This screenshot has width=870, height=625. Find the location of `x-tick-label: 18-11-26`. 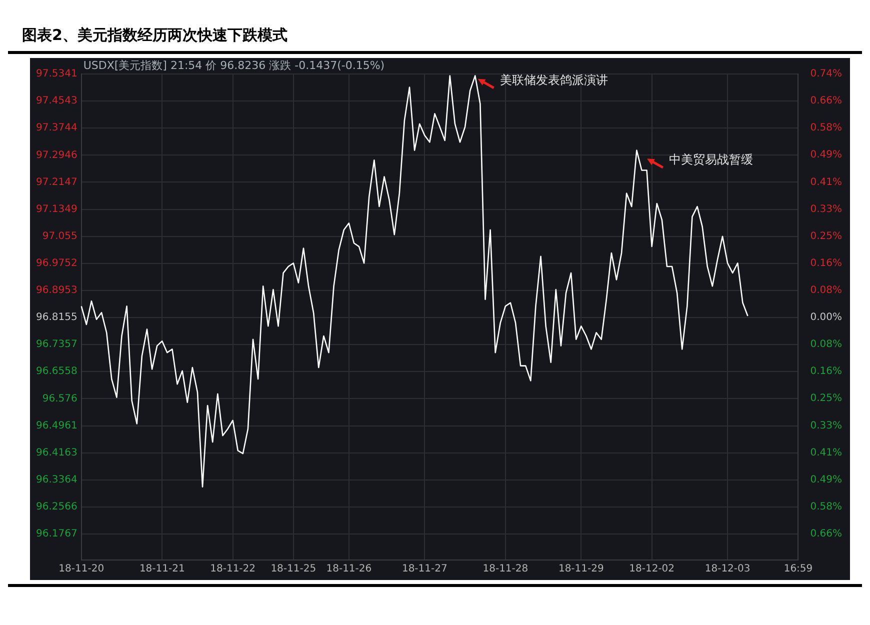

x-tick-label: 18-11-26 is located at coordinates (349, 569).